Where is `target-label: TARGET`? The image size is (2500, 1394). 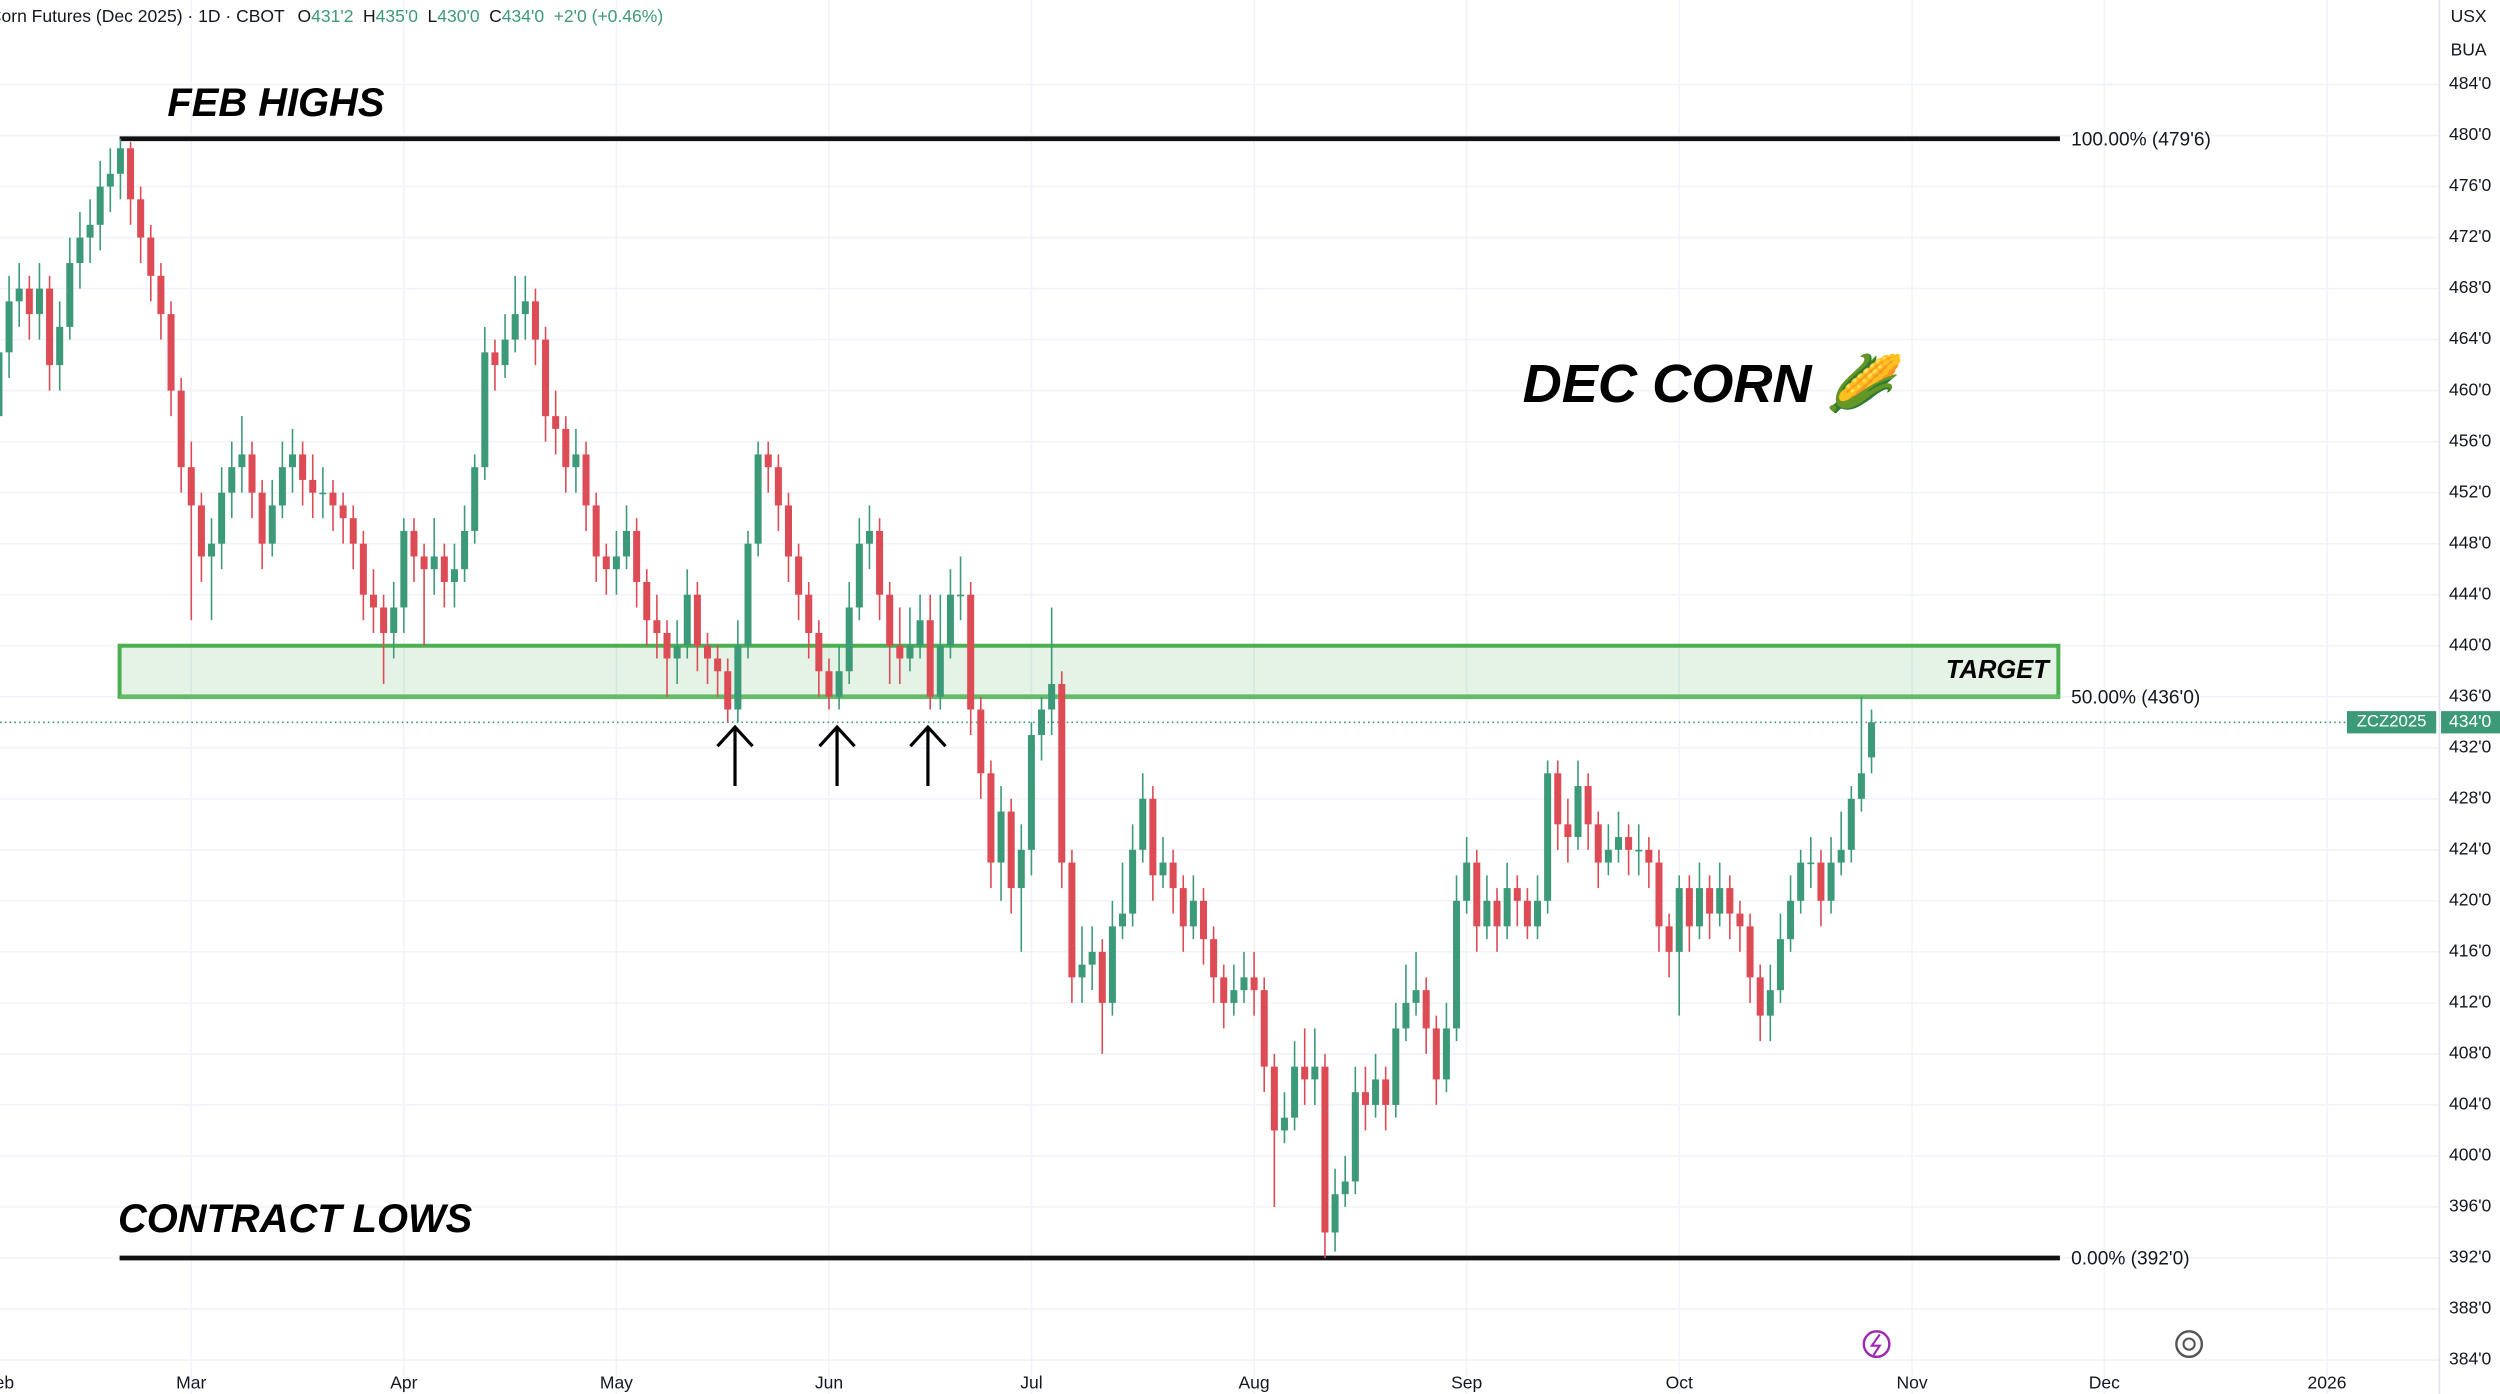
target-label: TARGET is located at coordinates (1998, 670).